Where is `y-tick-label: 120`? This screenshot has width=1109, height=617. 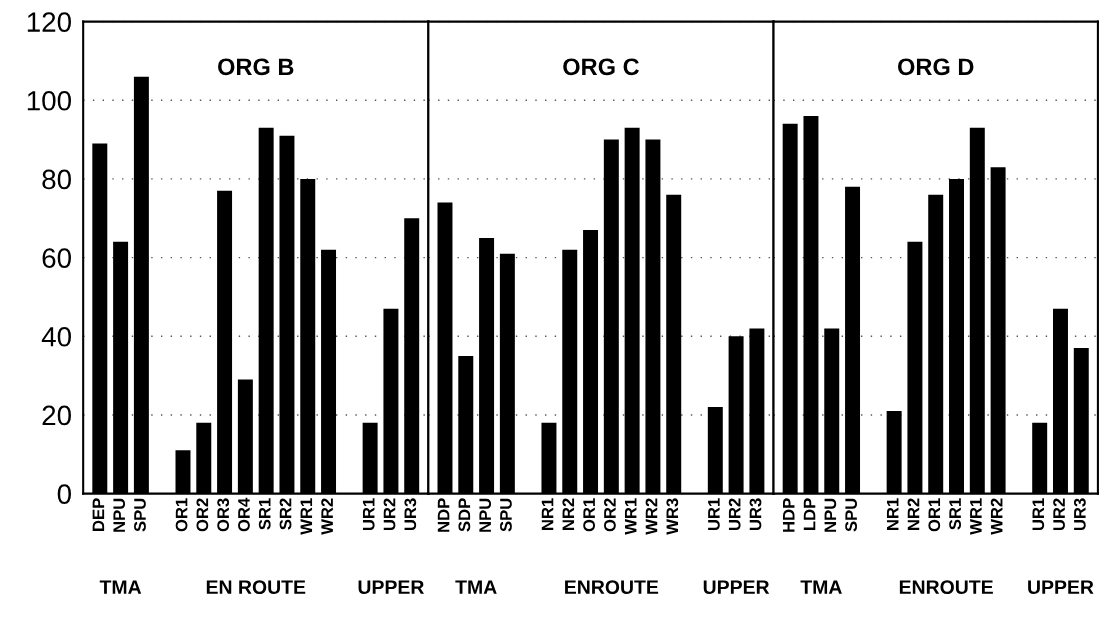 y-tick-label: 120 is located at coordinates (49, 22).